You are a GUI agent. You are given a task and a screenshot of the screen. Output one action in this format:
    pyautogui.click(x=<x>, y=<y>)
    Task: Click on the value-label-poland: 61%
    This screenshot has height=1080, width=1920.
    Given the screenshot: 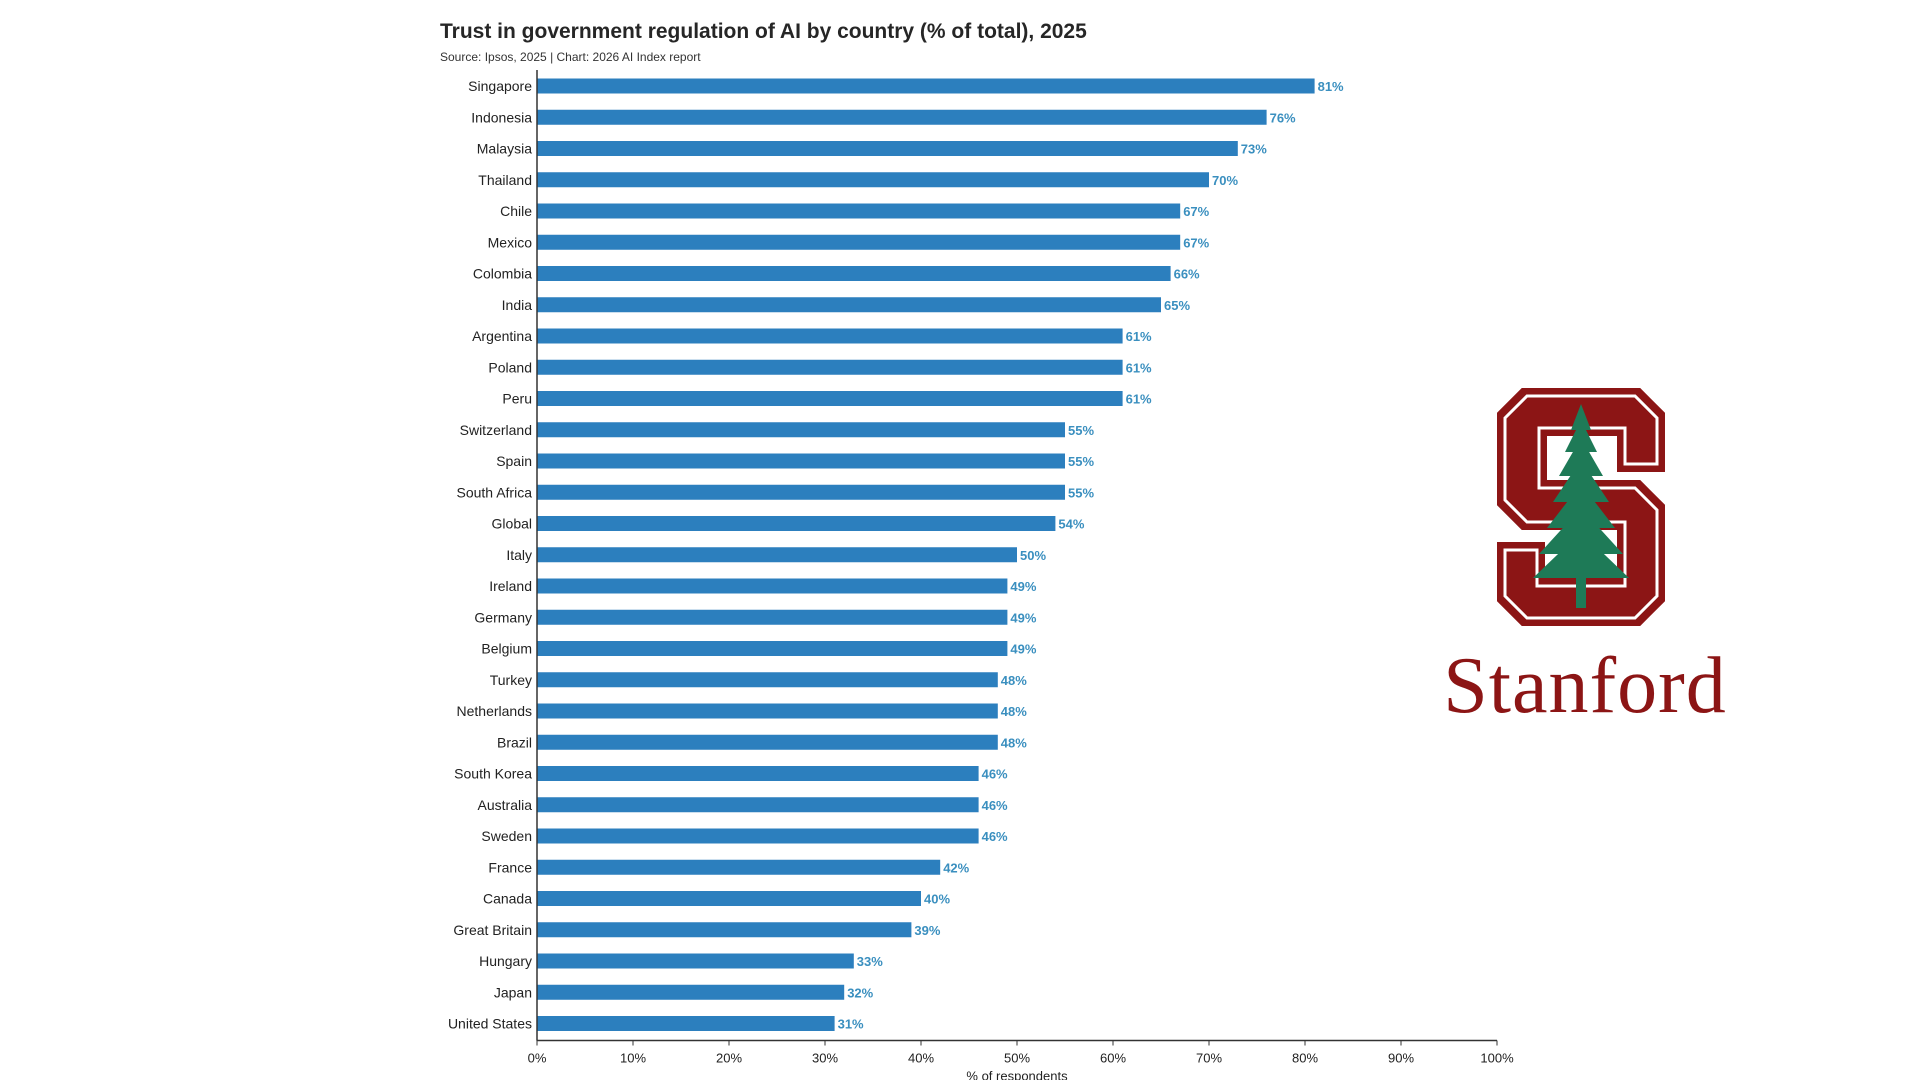 What is the action you would take?
    pyautogui.click(x=1139, y=367)
    